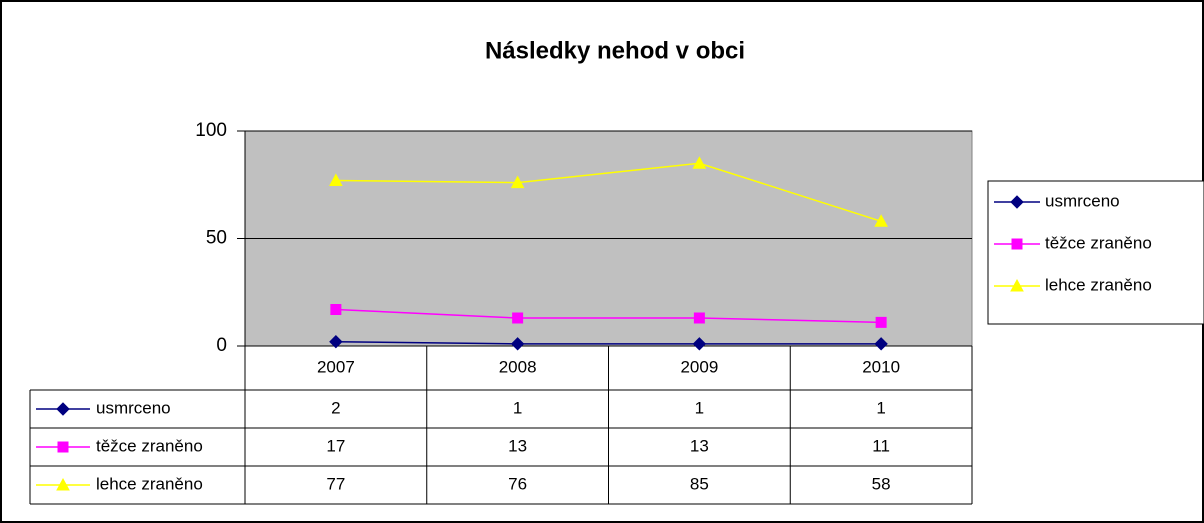 This screenshot has height=523, width=1204. I want to click on legend-label: usmrceno, so click(1082, 200).